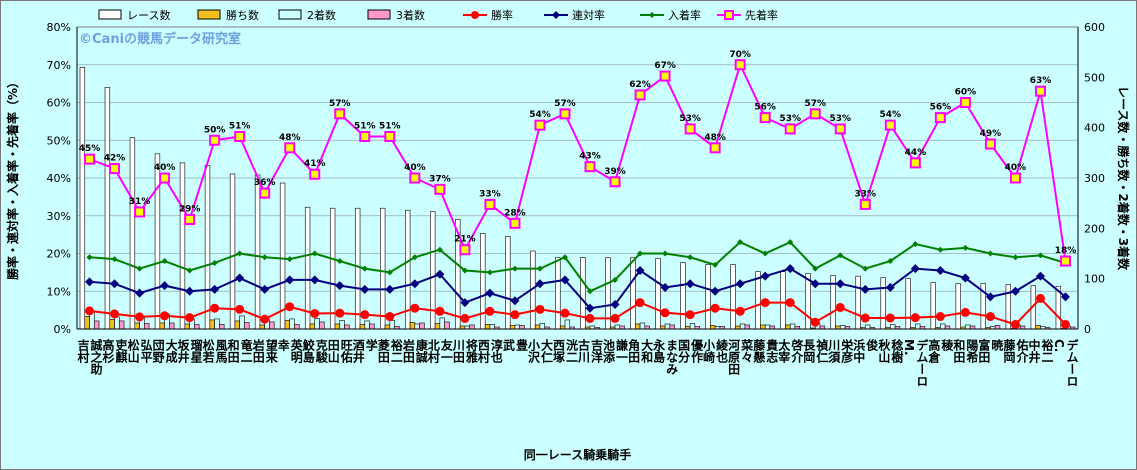 The image size is (1137, 470). I want to click on category-label-part: 坂井, so click(183, 351).